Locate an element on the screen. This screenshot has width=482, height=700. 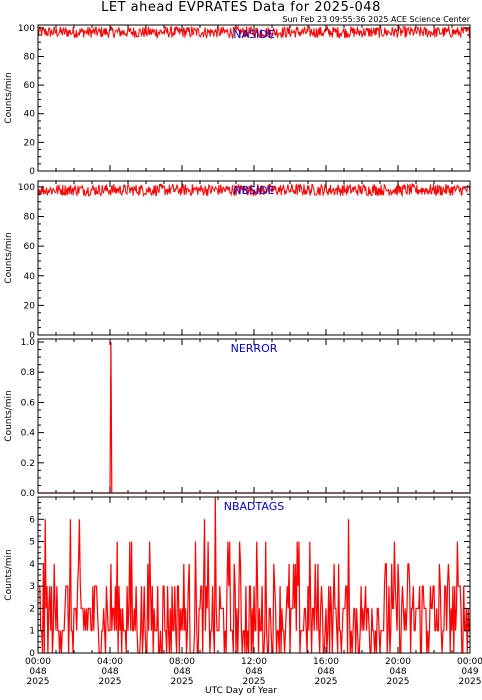
x-tick-label: 16:00 is located at coordinates (326, 662).